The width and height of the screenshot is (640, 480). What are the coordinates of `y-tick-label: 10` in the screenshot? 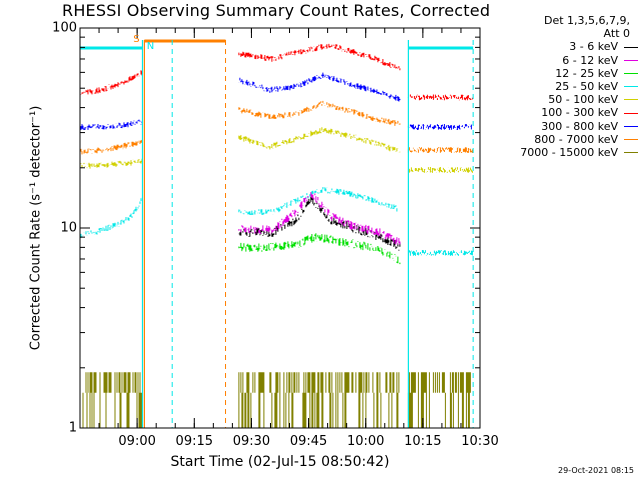 It's located at (68, 228).